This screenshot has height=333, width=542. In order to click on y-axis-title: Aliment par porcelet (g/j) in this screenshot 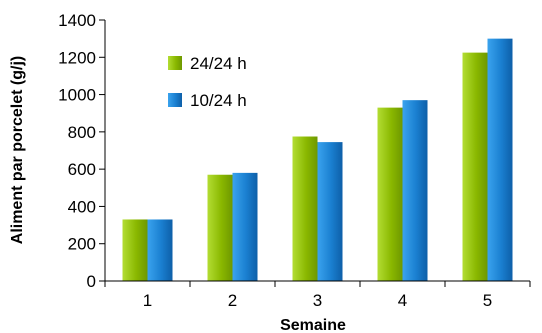, I will do `click(17, 150)`.